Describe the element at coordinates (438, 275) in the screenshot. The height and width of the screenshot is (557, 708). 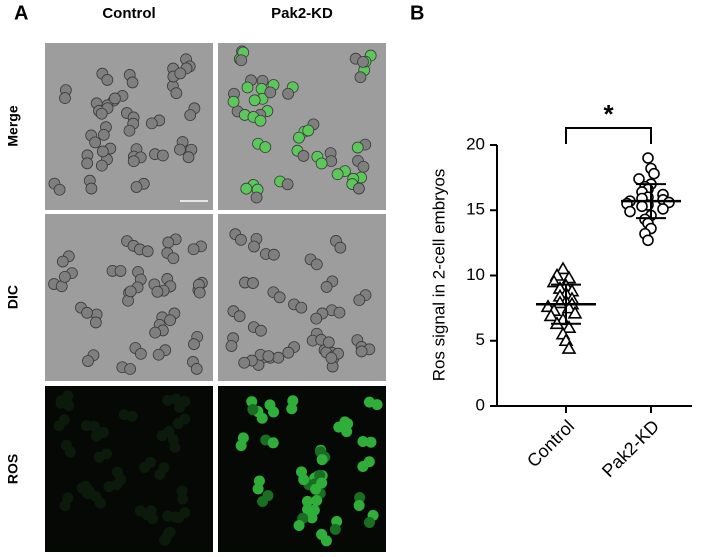
I see `y-axis-label: Ros signal in 2-cell embryos` at that location.